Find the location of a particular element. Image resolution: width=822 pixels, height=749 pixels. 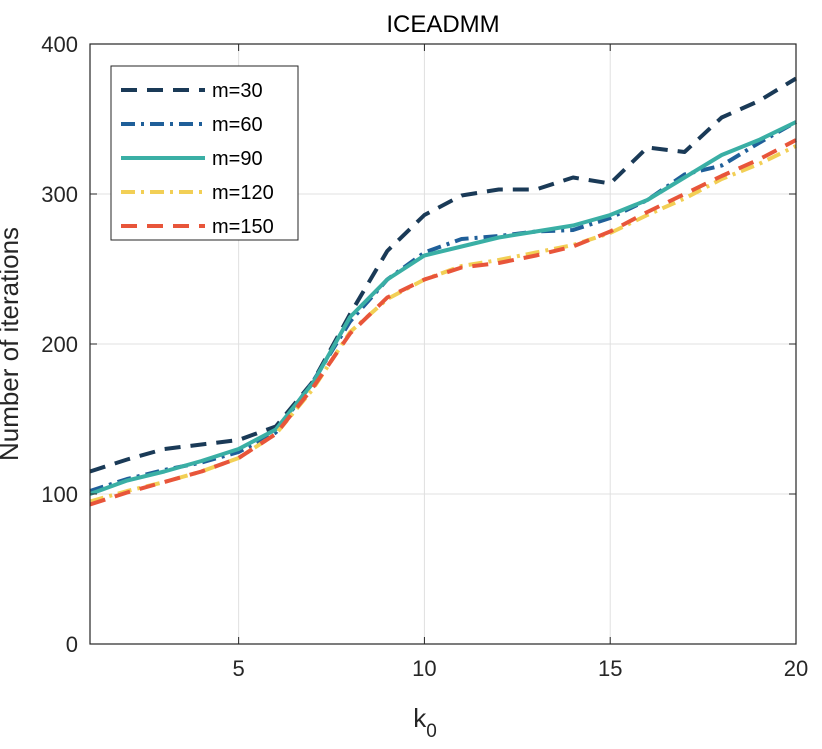

legend-label: m=150 is located at coordinates (243, 227).